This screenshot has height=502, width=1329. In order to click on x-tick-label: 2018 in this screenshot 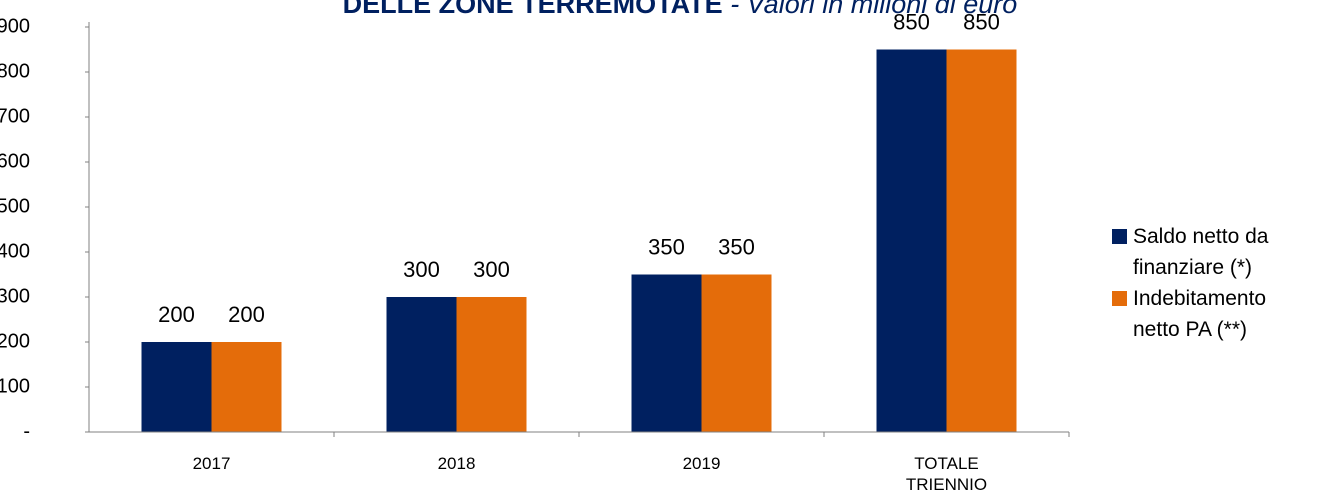, I will do `click(456, 463)`.